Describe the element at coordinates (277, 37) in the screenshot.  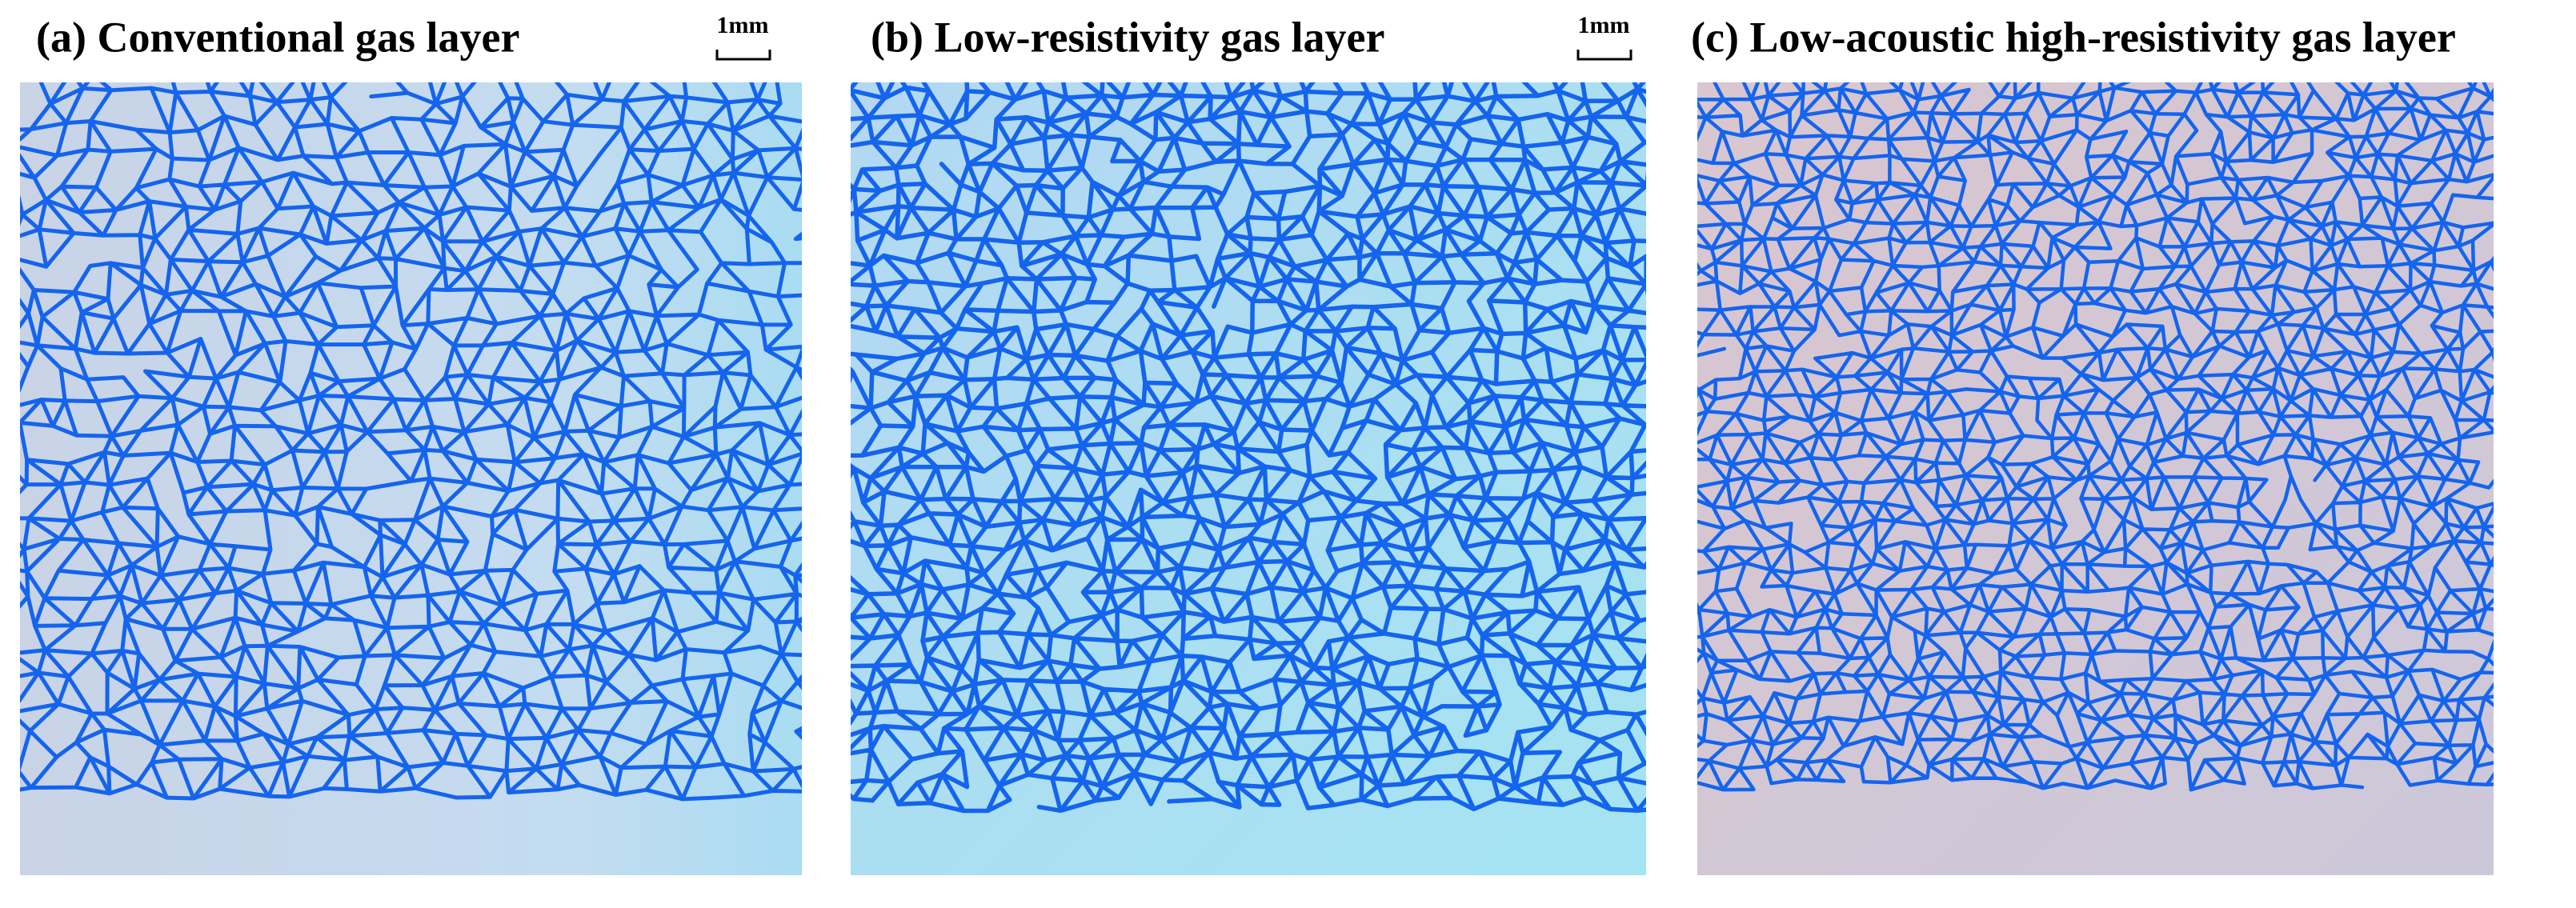
I see `panel-title: (a) Conventional gas layer` at that location.